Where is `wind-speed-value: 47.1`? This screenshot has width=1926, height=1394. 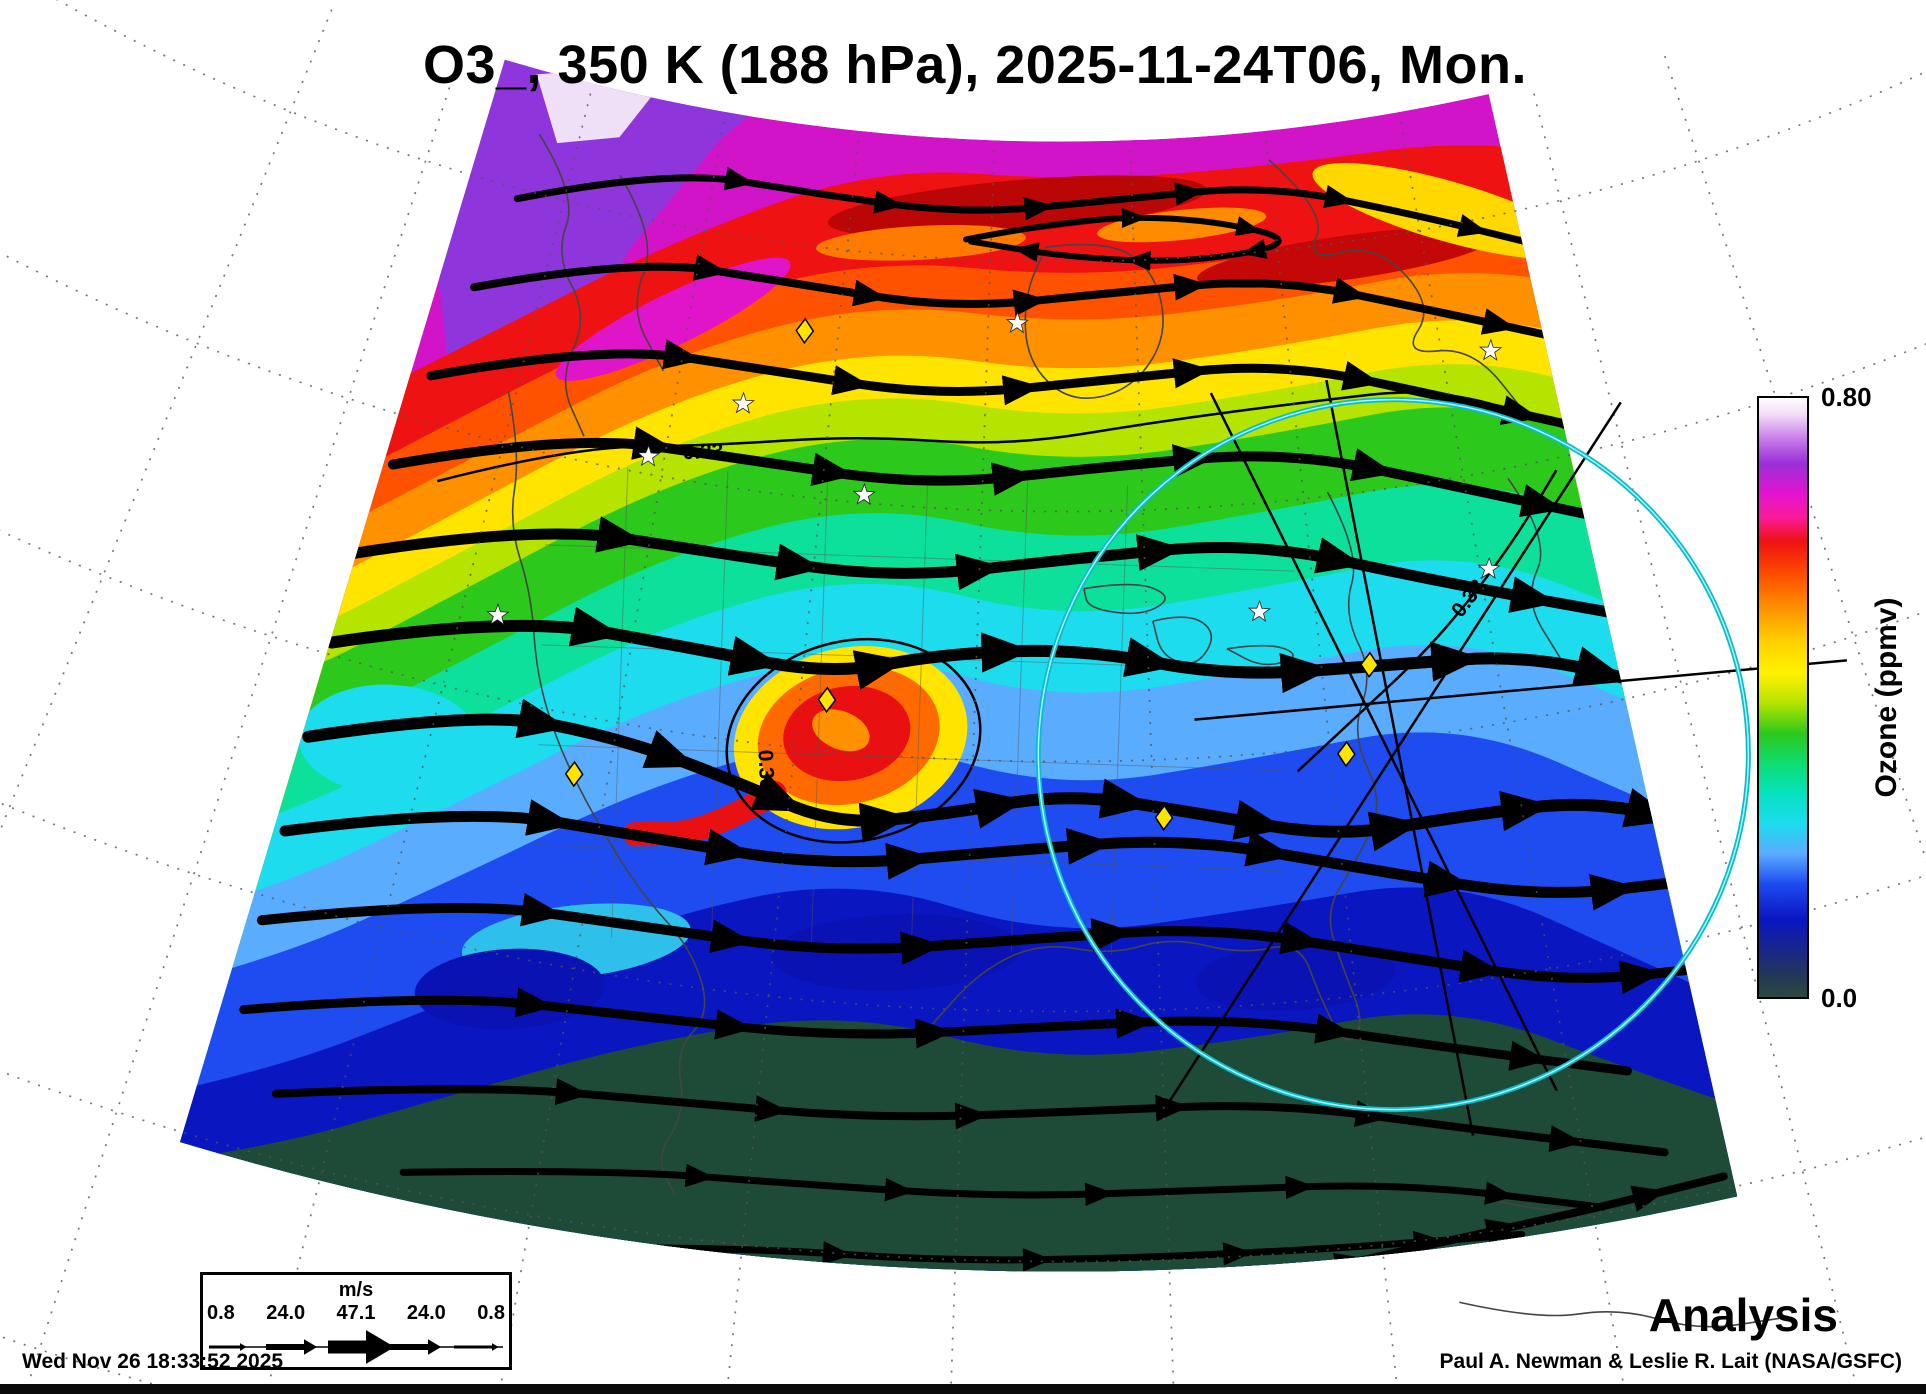 wind-speed-value: 47.1 is located at coordinates (356, 1313).